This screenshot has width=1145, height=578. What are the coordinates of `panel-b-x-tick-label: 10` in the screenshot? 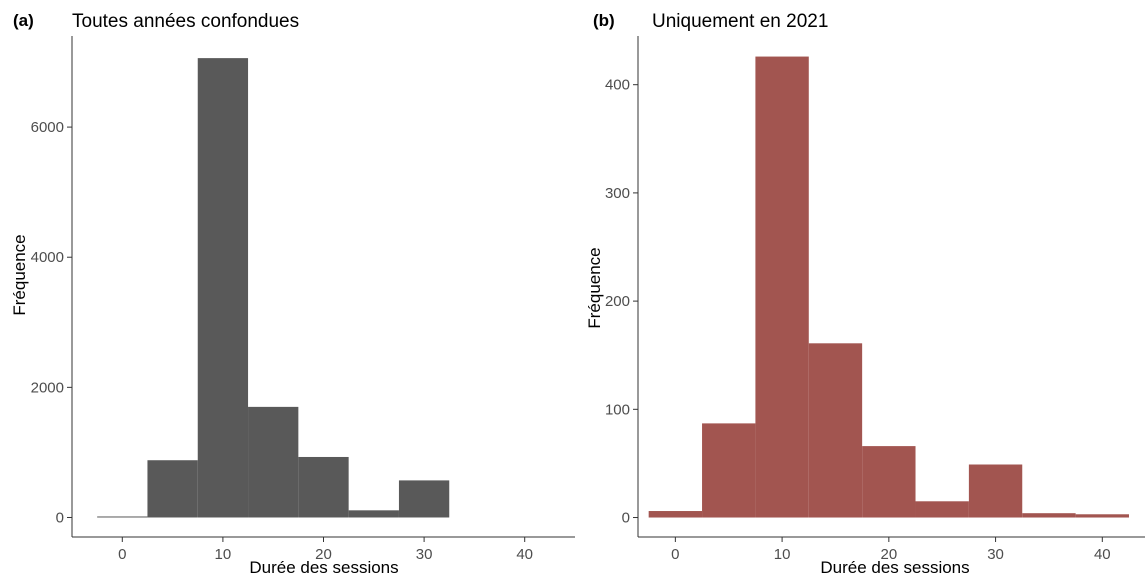 It's located at (782, 554).